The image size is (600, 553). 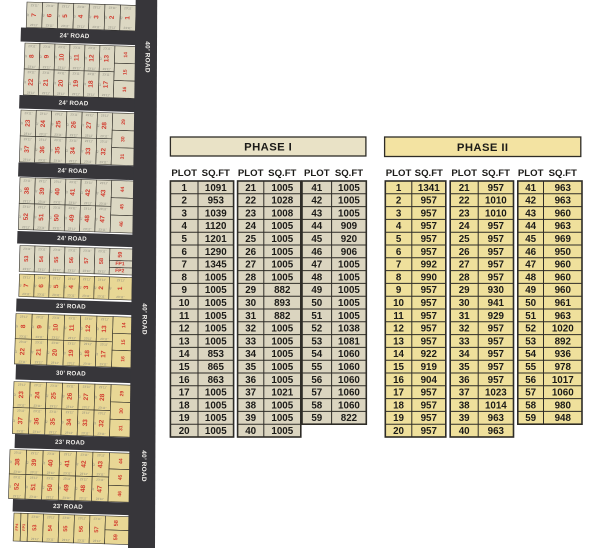 I want to click on svg-text: 920, so click(x=349, y=239).